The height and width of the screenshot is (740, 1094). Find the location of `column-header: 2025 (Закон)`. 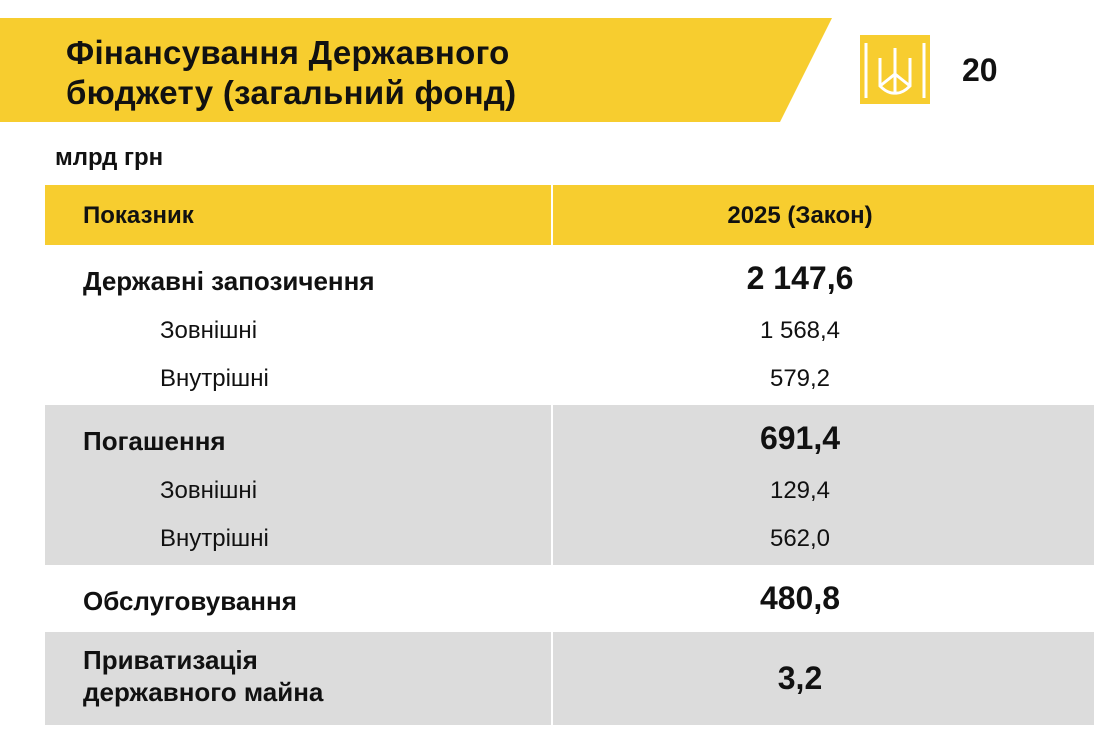

column-header: 2025 (Закон) is located at coordinates (800, 215).